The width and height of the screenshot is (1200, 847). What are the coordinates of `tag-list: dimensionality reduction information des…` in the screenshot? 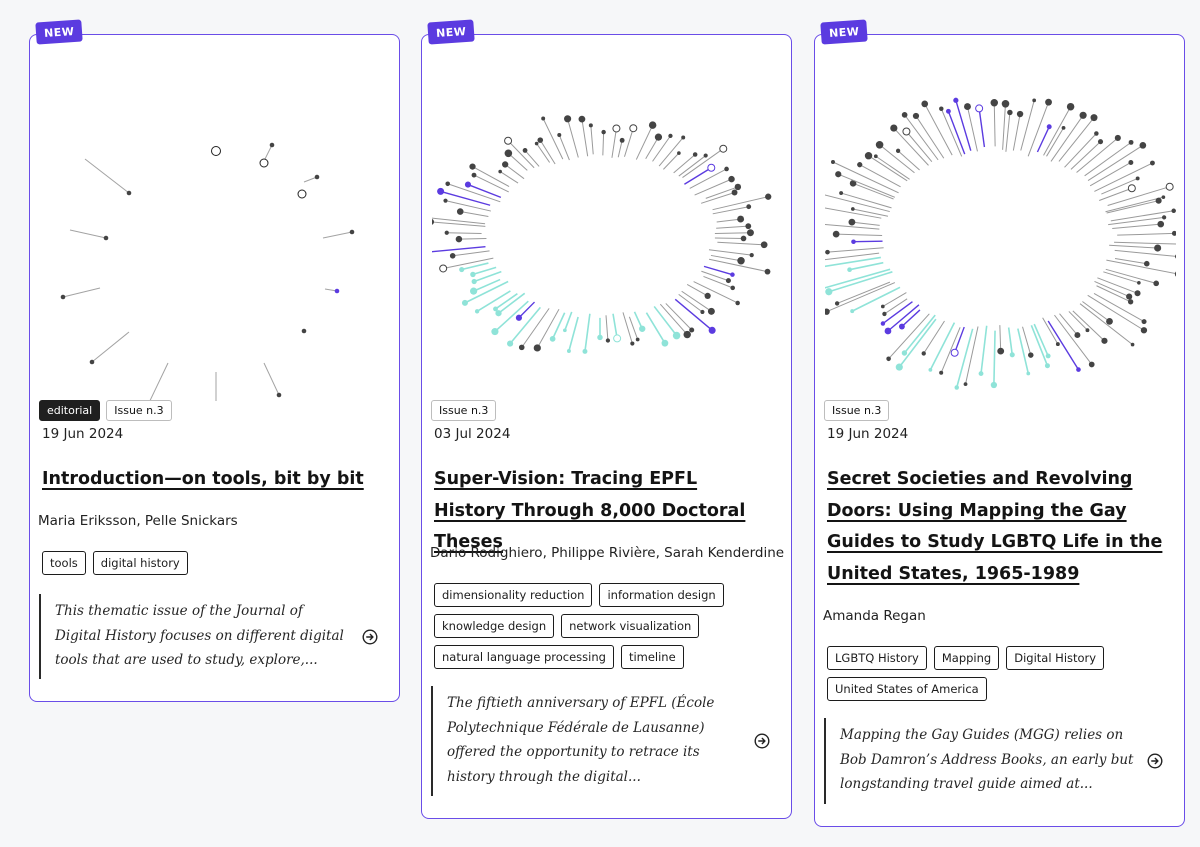 It's located at (604, 626).